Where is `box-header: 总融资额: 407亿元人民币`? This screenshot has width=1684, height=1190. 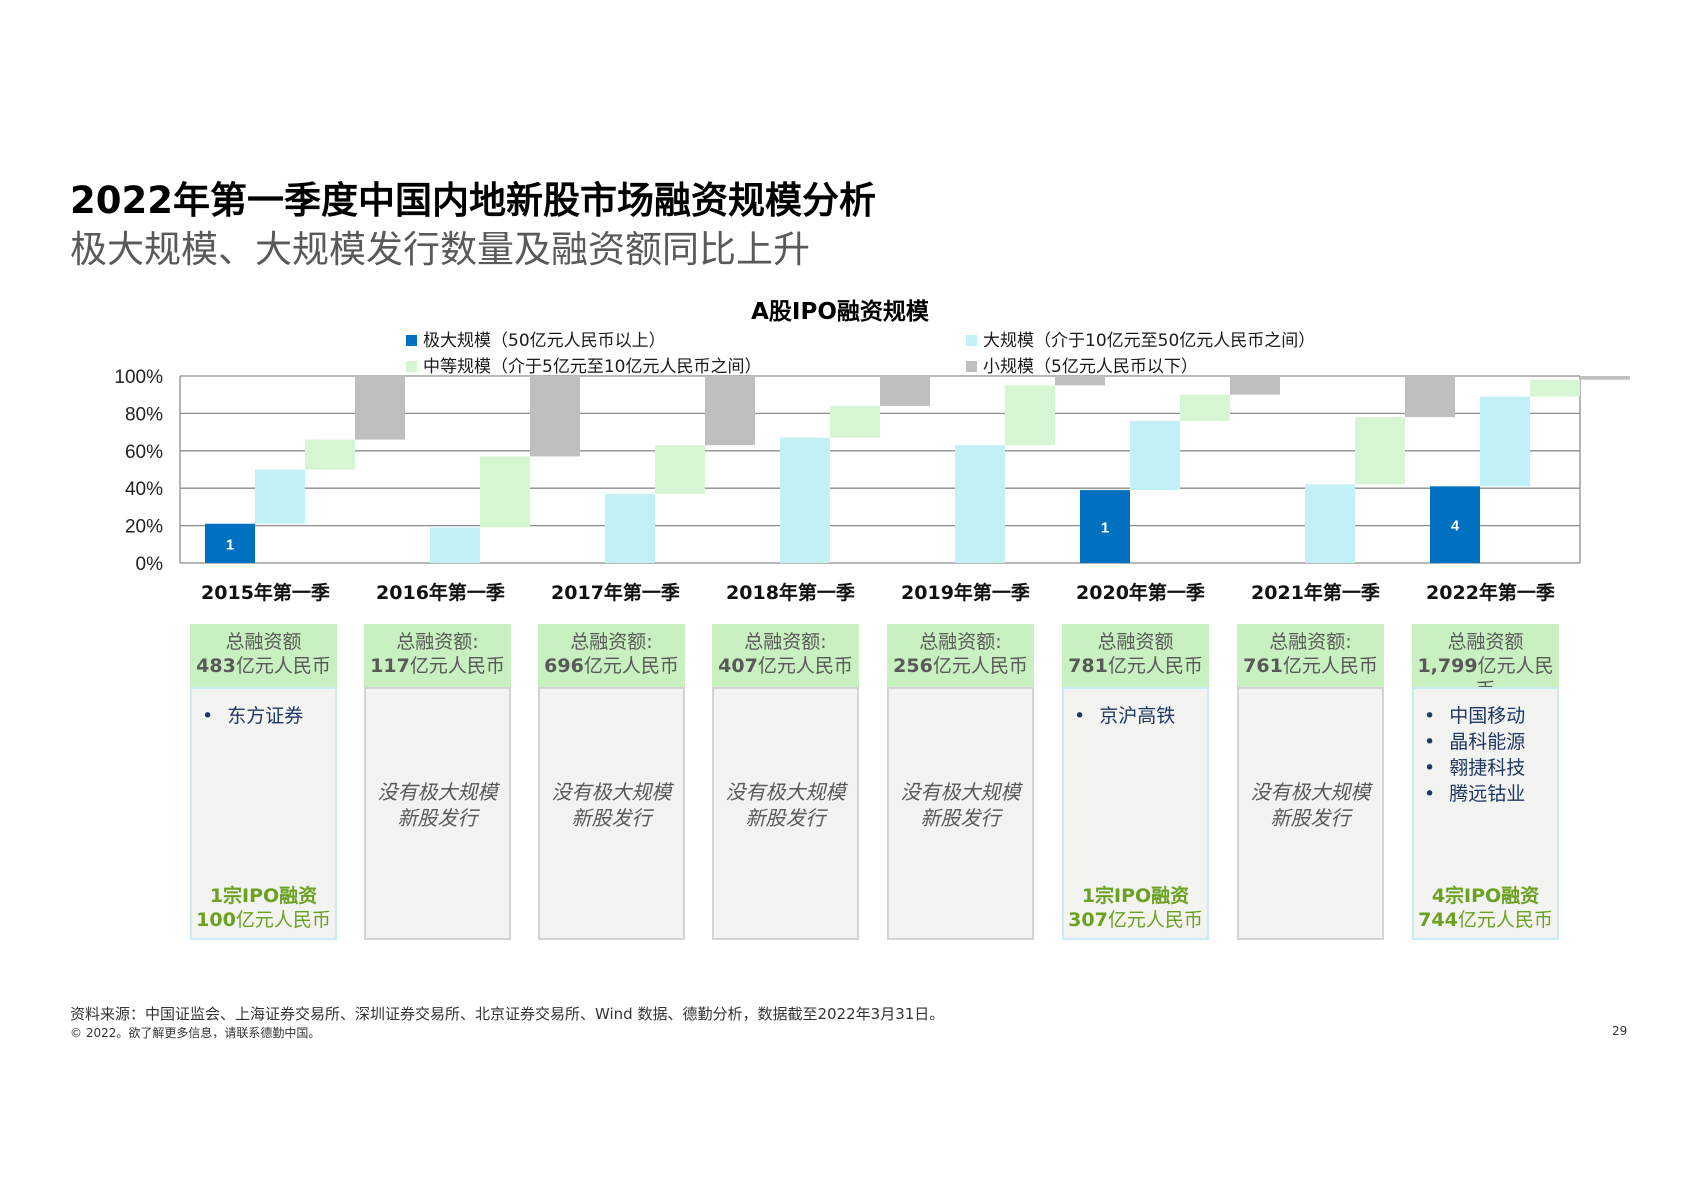 box-header: 总融资额: 407亿元人民币 is located at coordinates (785, 655).